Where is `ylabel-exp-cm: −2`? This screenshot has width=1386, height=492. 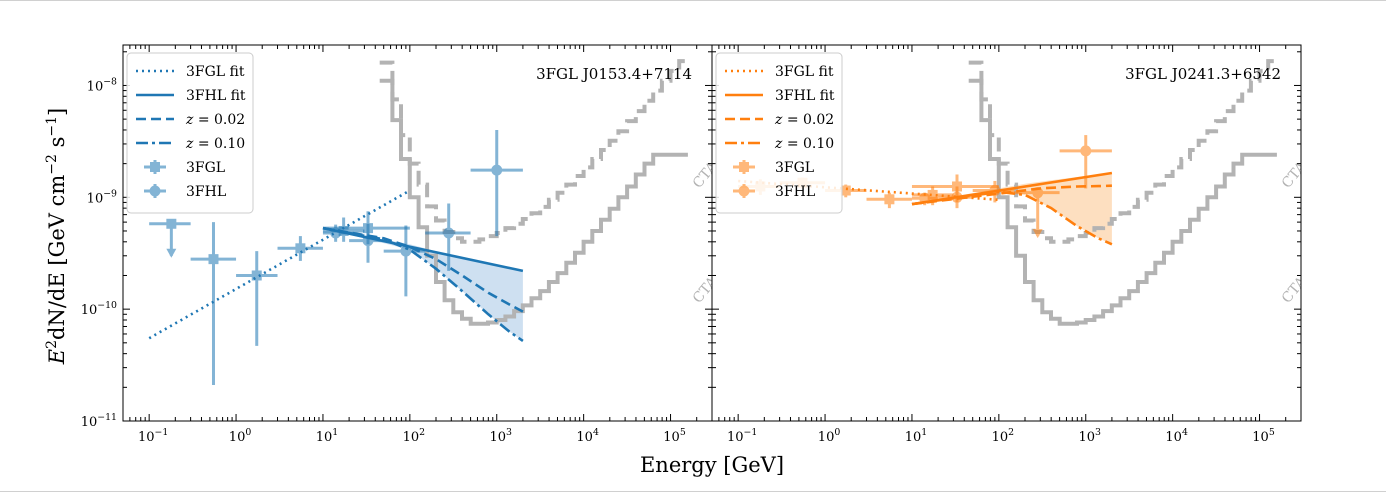
ylabel-exp-cm: −2 is located at coordinates (52, 164).